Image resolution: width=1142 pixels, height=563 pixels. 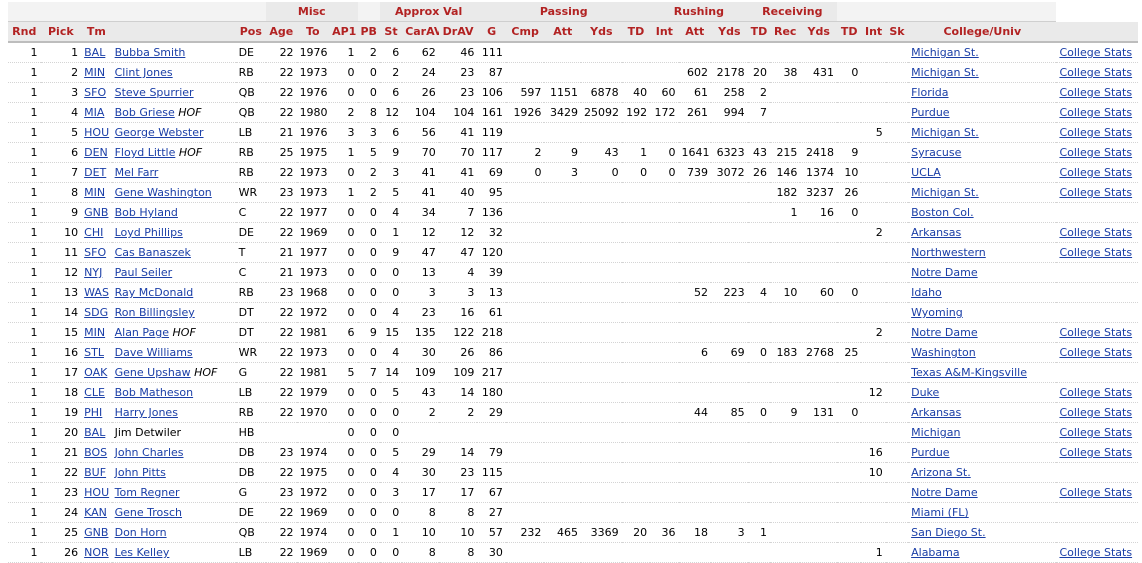 What do you see at coordinates (948, 252) in the screenshot?
I see `college-link: Northwestern` at bounding box center [948, 252].